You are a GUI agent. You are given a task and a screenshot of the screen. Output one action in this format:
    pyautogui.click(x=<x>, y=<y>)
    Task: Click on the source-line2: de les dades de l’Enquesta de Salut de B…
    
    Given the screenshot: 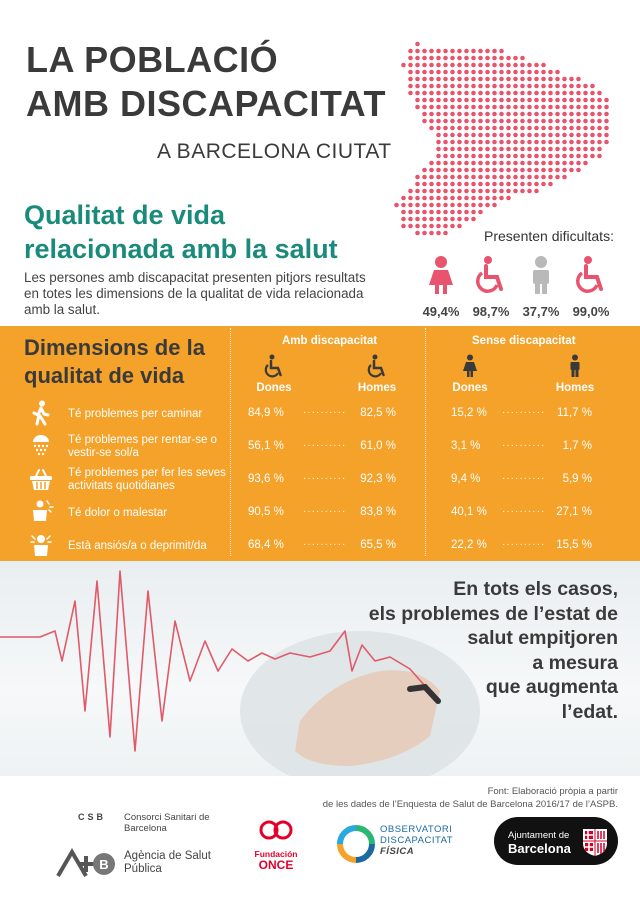 What is the action you would take?
    pyautogui.click(x=470, y=804)
    